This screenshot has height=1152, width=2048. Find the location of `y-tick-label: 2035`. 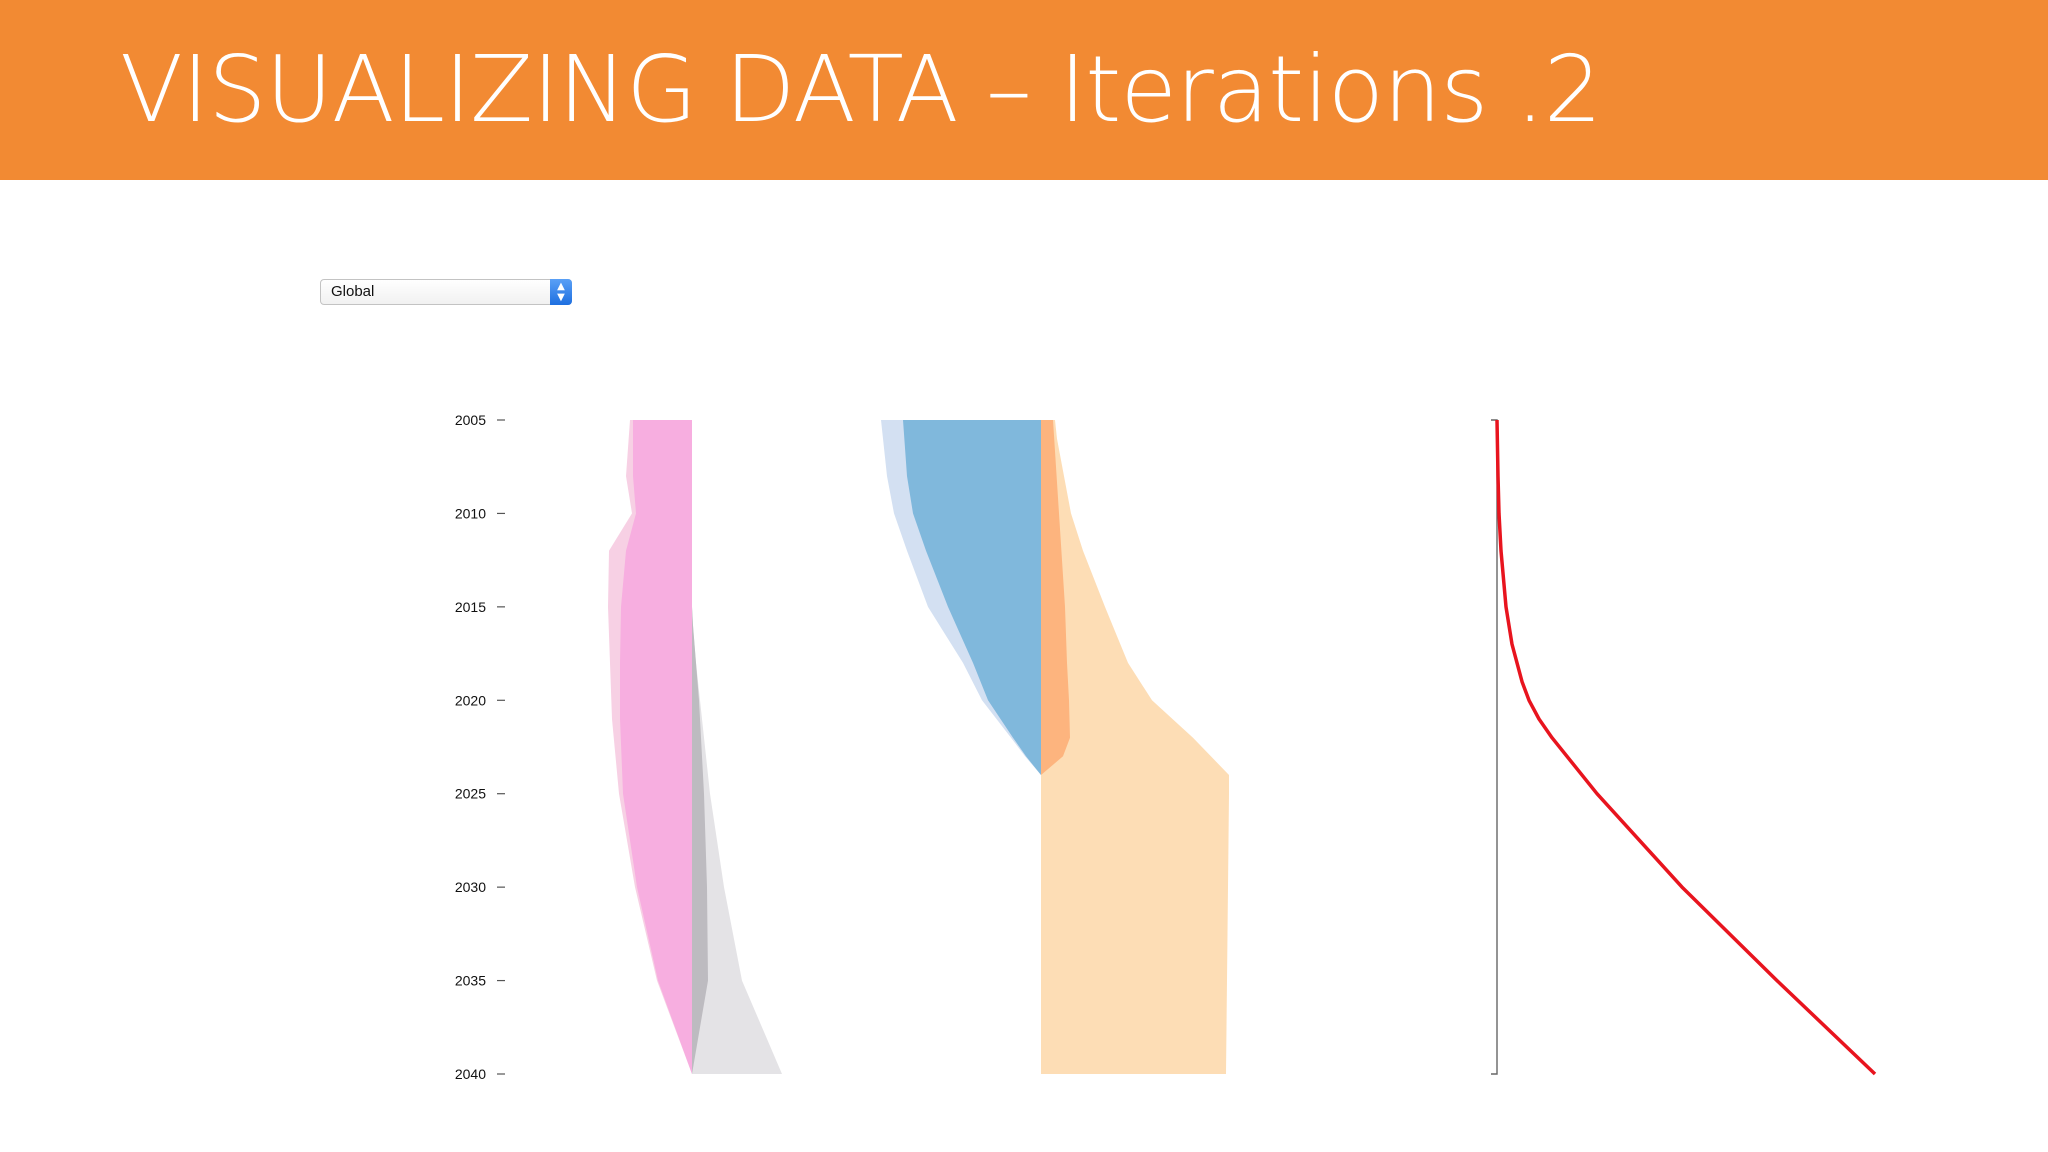

y-tick-label: 2035 is located at coordinates (470, 981).